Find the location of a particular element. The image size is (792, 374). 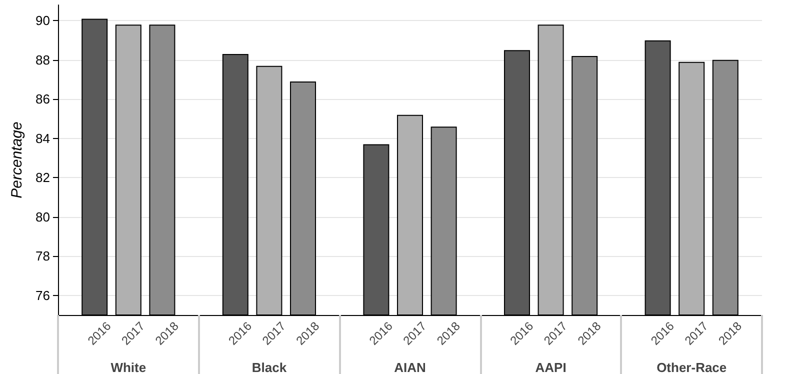

y-tick-label: 82 is located at coordinates (43, 178).